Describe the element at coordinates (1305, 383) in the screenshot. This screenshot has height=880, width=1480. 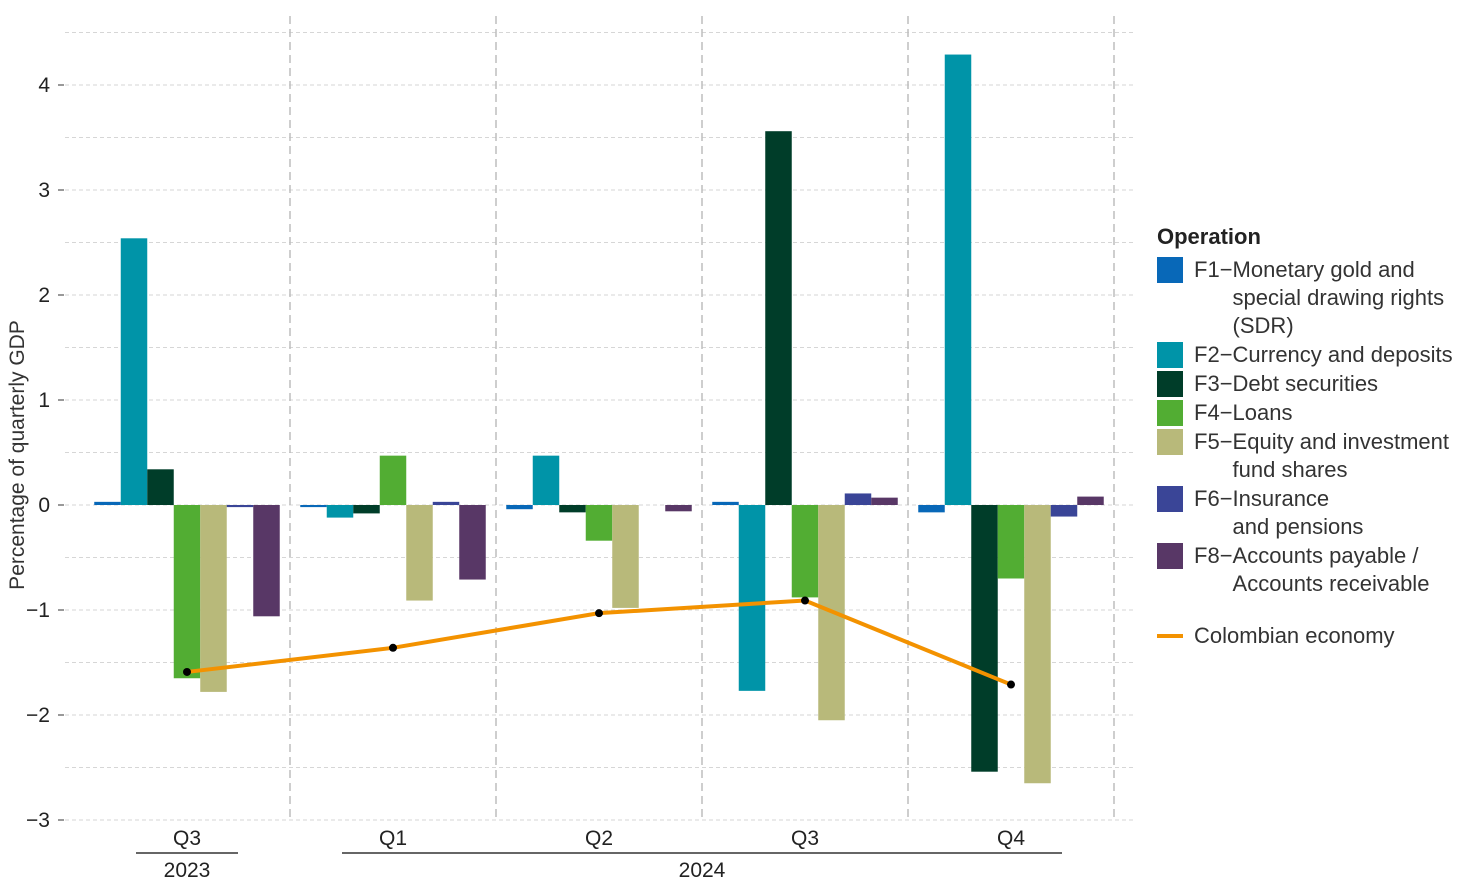
I see `legend-label: Debt securities` at that location.